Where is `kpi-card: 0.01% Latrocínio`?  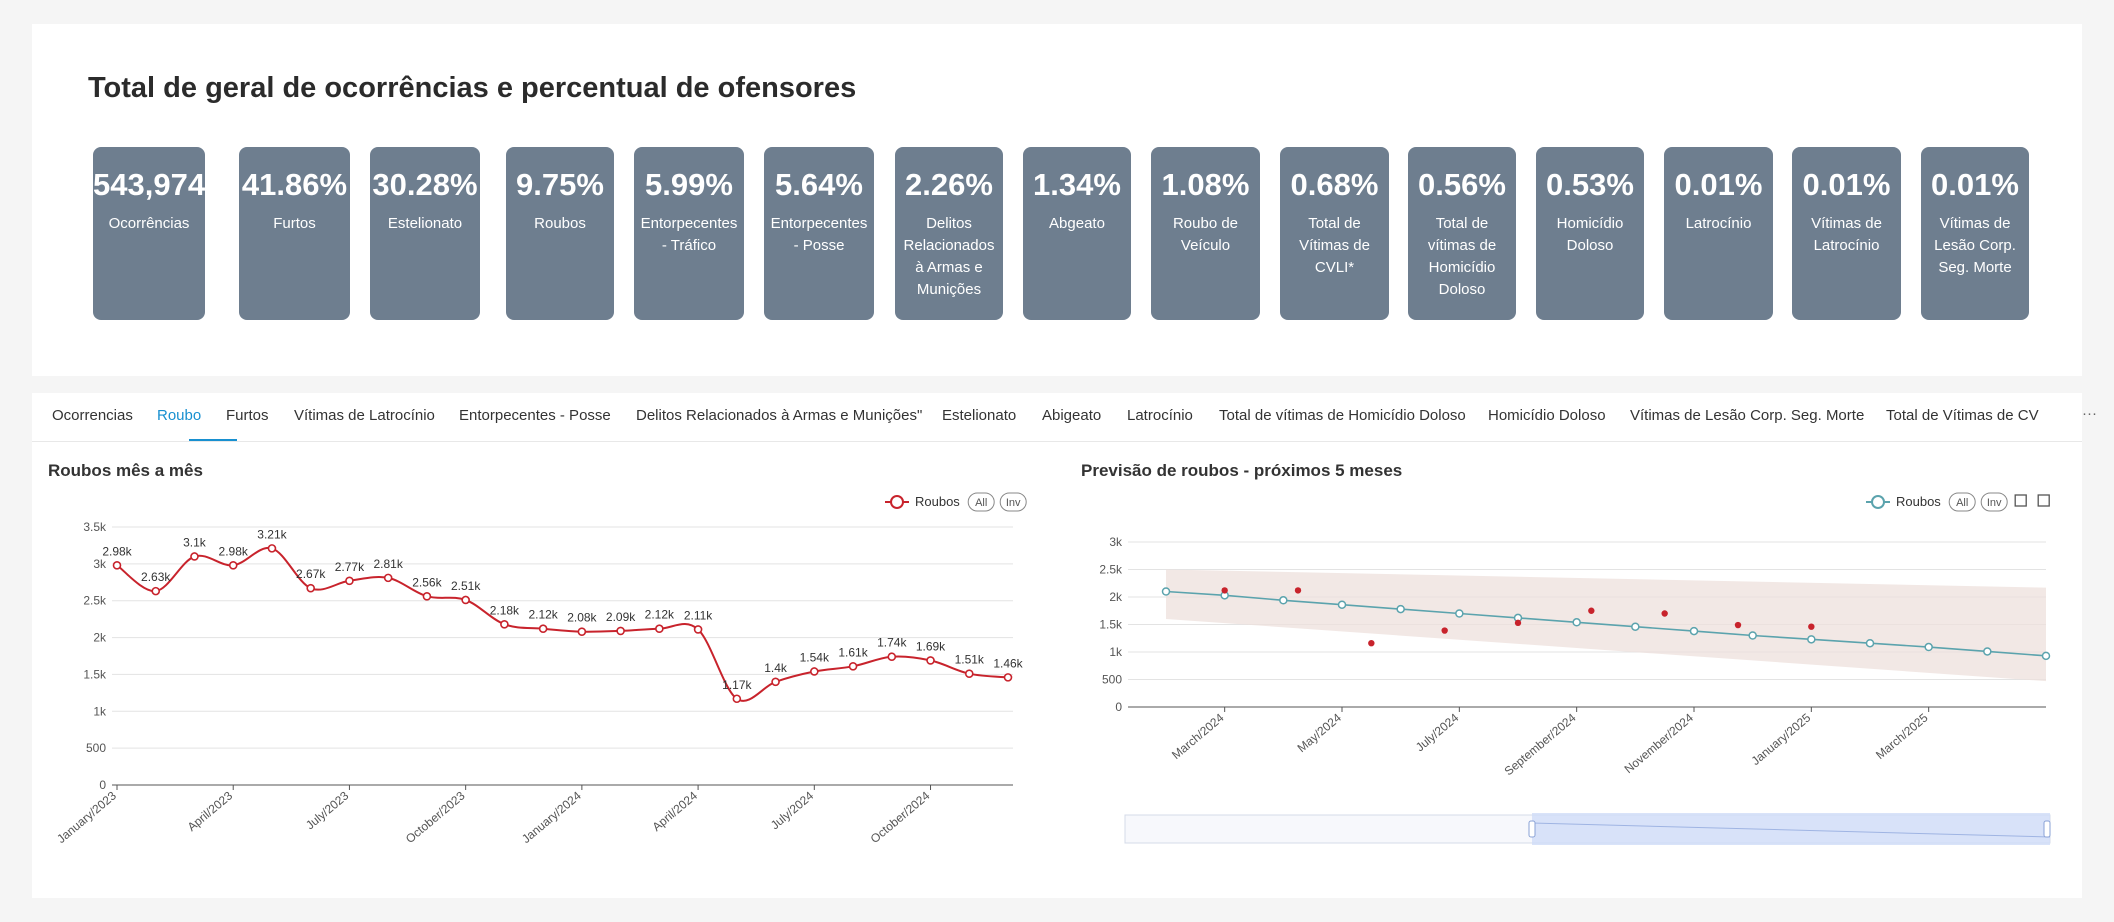 kpi-card: 0.01% Latrocínio is located at coordinates (1718, 233).